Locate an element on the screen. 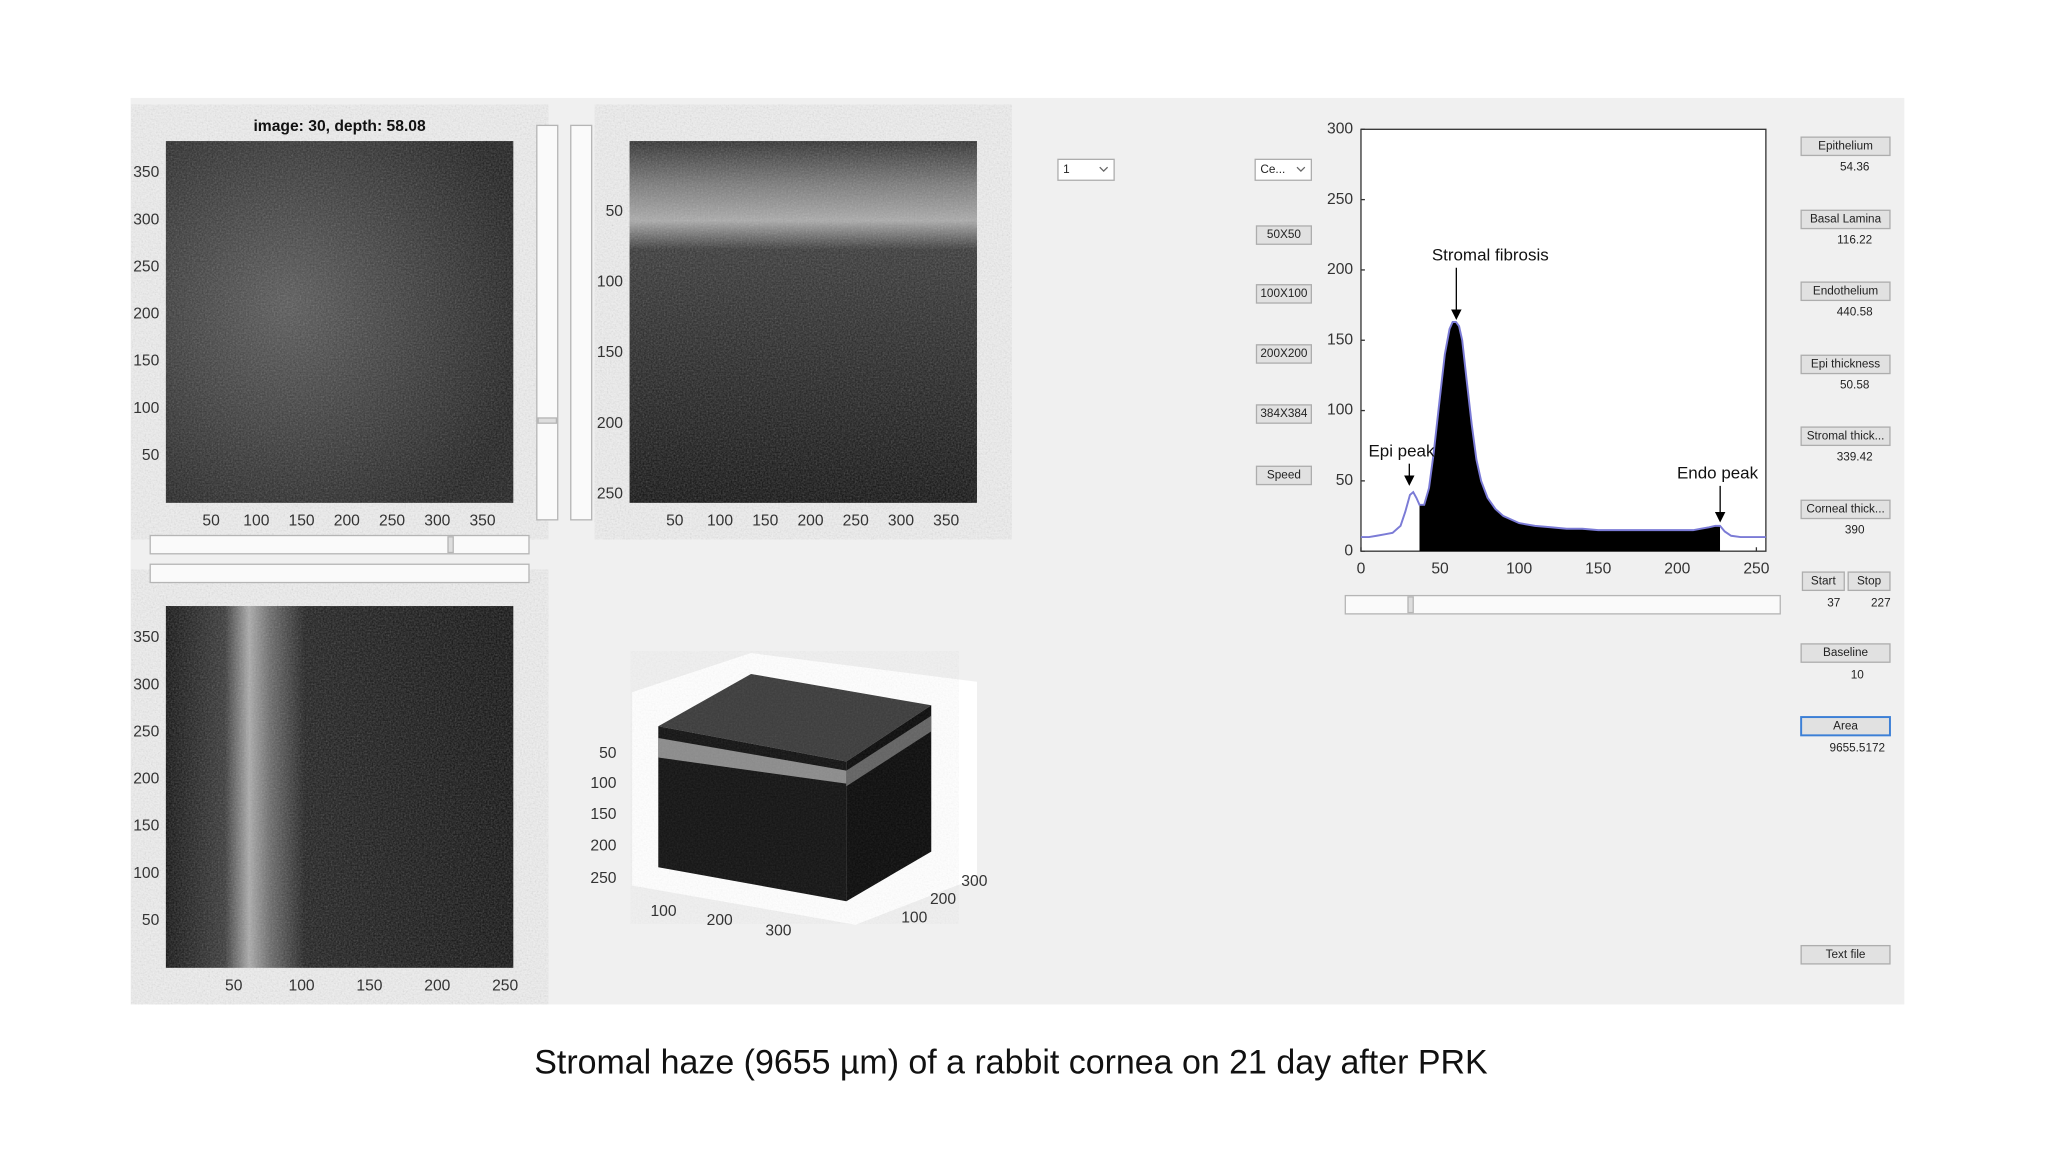 The height and width of the screenshot is (1152, 2048). text-file-button is located at coordinates (1845, 954).